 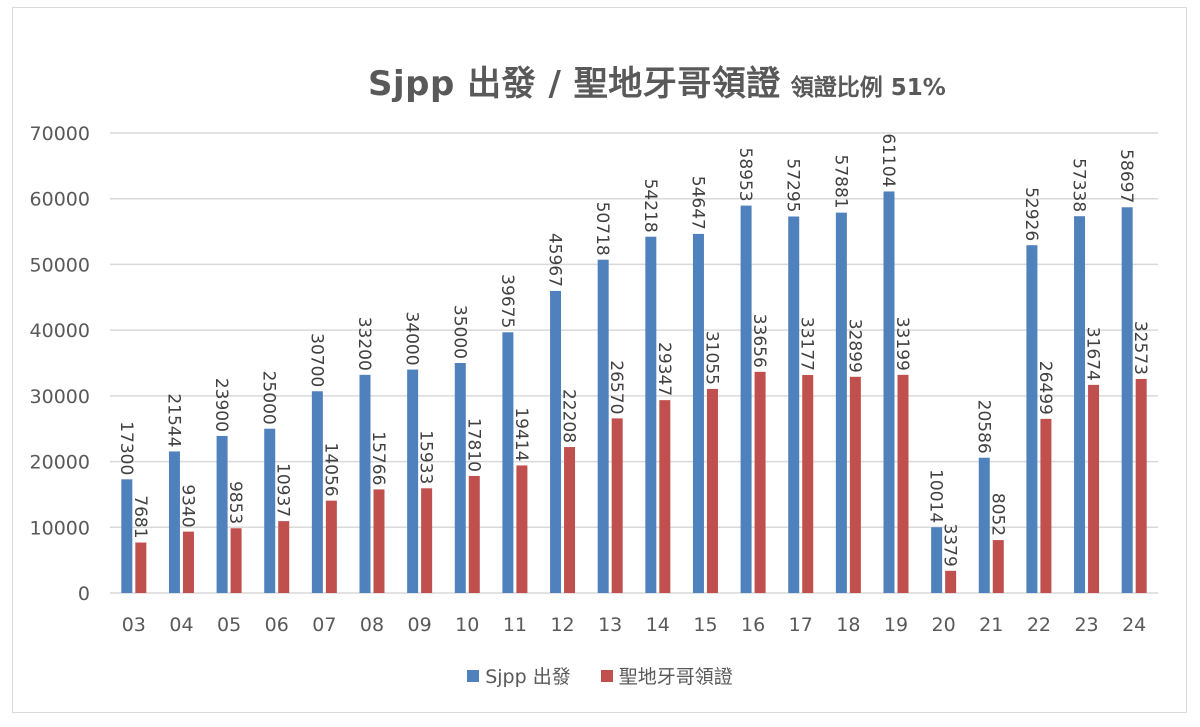 I want to click on y-tick-label: 20000, so click(x=60, y=463).